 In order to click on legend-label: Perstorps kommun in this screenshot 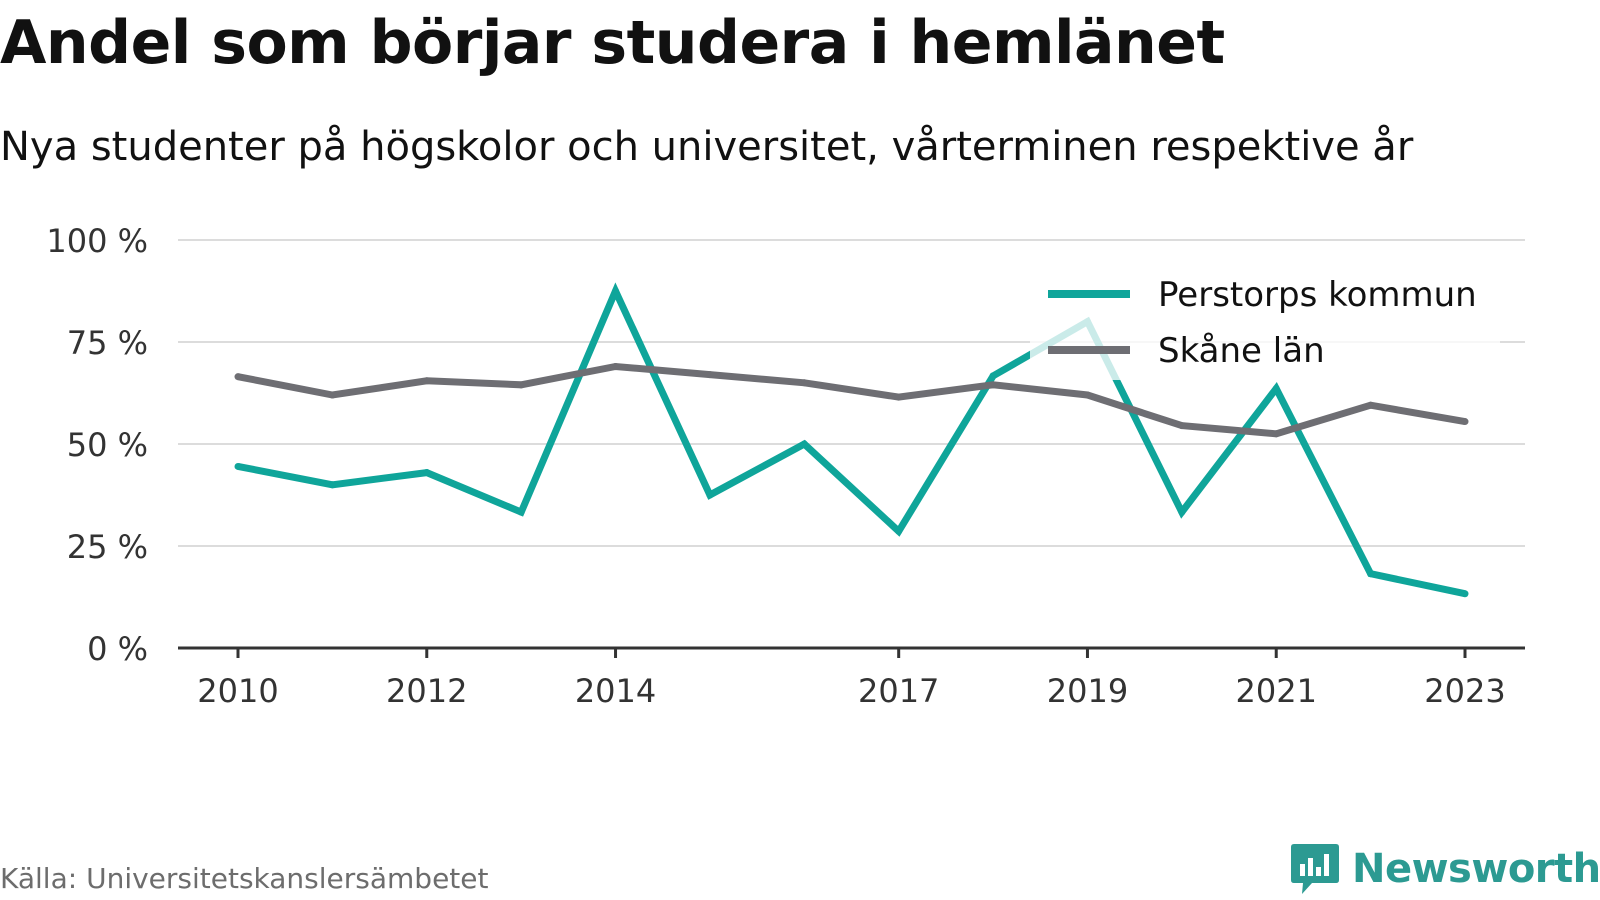, I will do `click(1317, 295)`.